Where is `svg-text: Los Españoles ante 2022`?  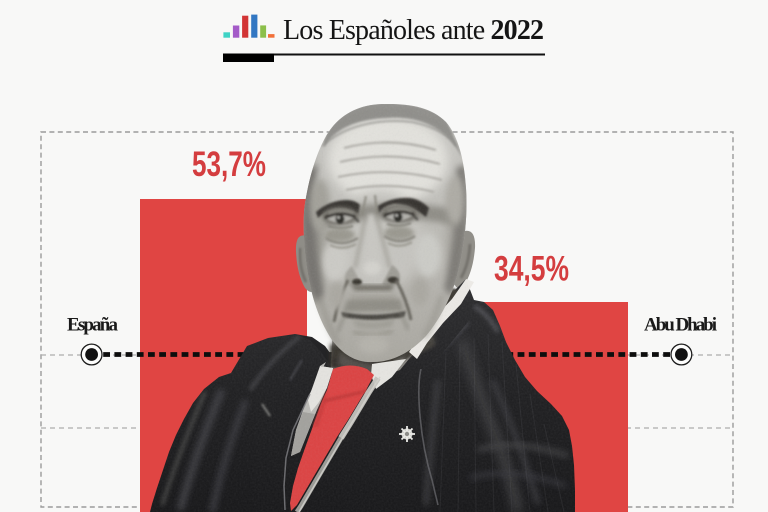 svg-text: Los Españoles ante 2022 is located at coordinates (413, 30).